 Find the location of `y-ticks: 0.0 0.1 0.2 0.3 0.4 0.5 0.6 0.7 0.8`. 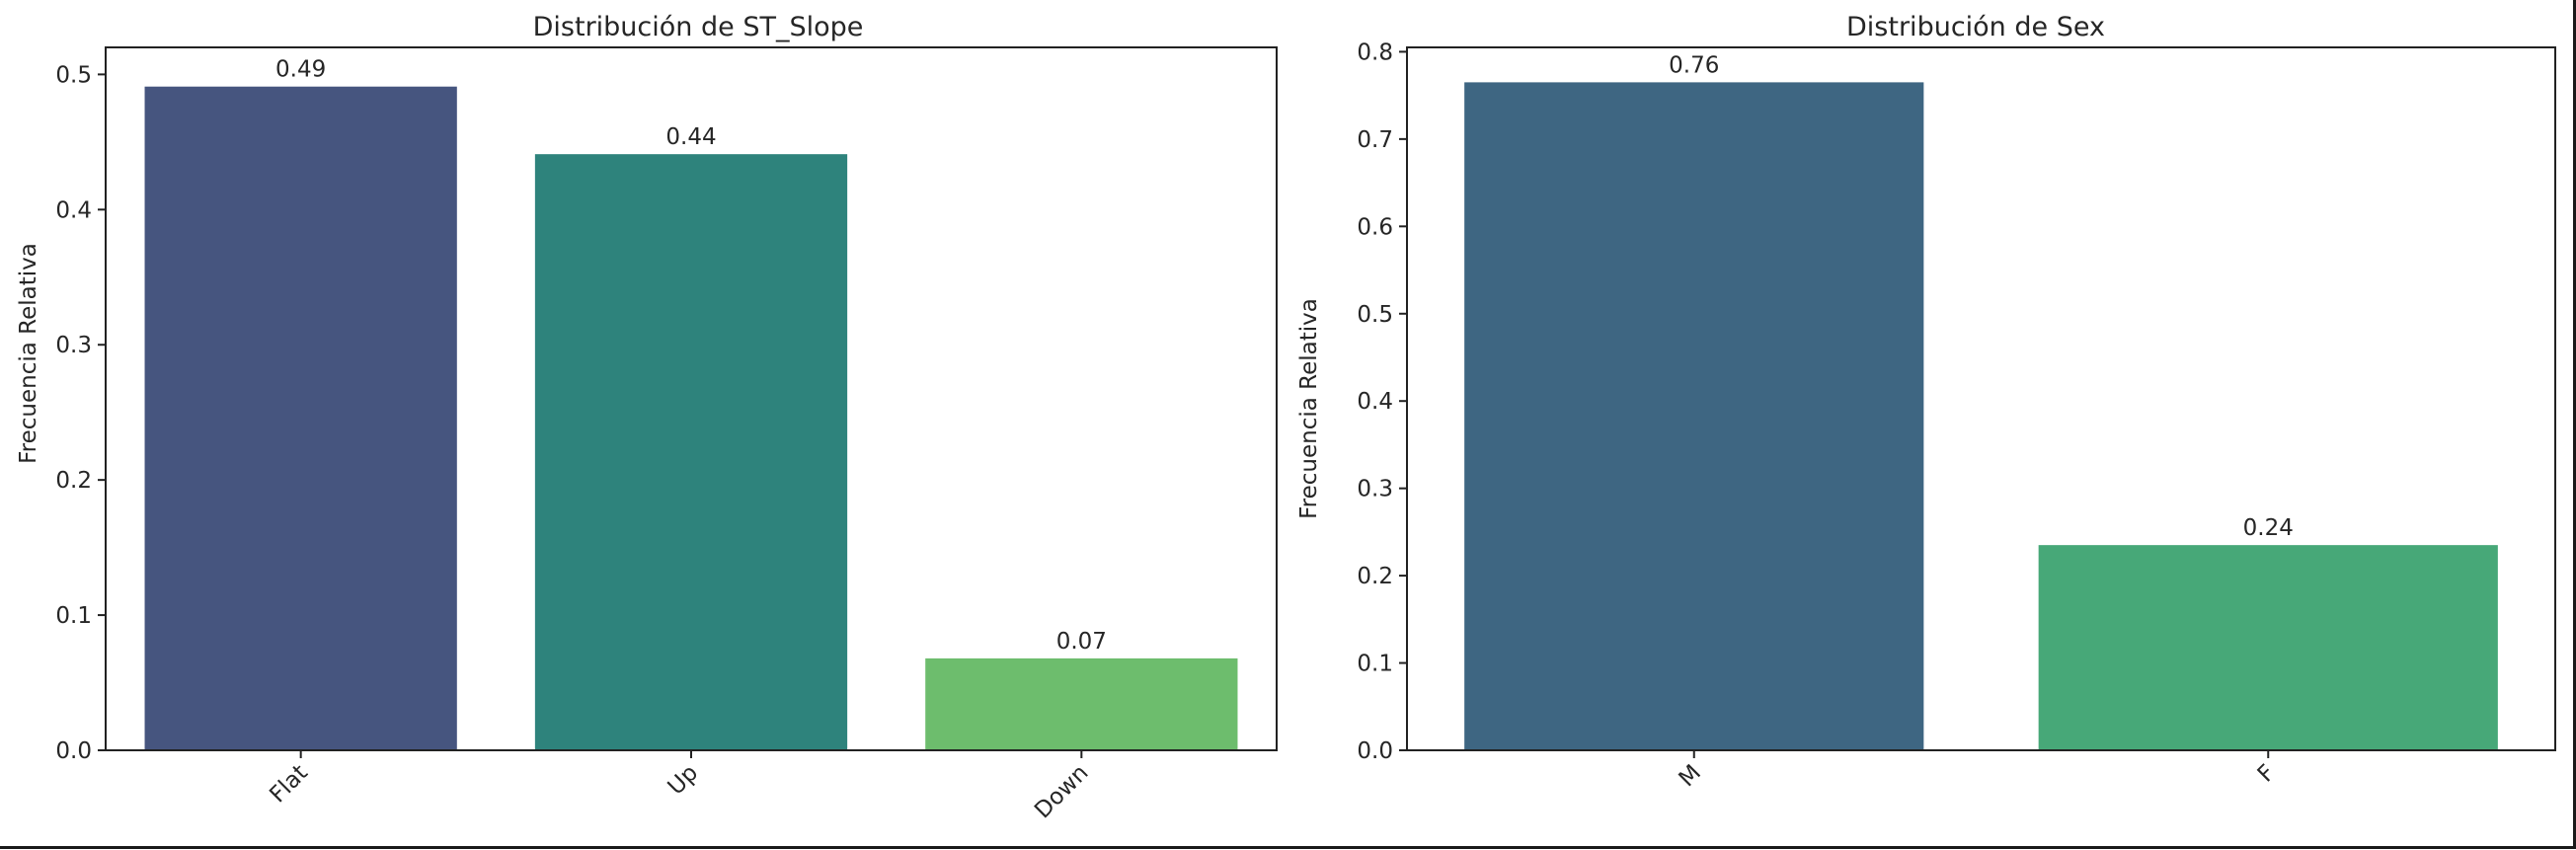

y-ticks: 0.0 0.1 0.2 0.3 0.4 0.5 0.6 0.7 0.8 is located at coordinates (1382, 401).